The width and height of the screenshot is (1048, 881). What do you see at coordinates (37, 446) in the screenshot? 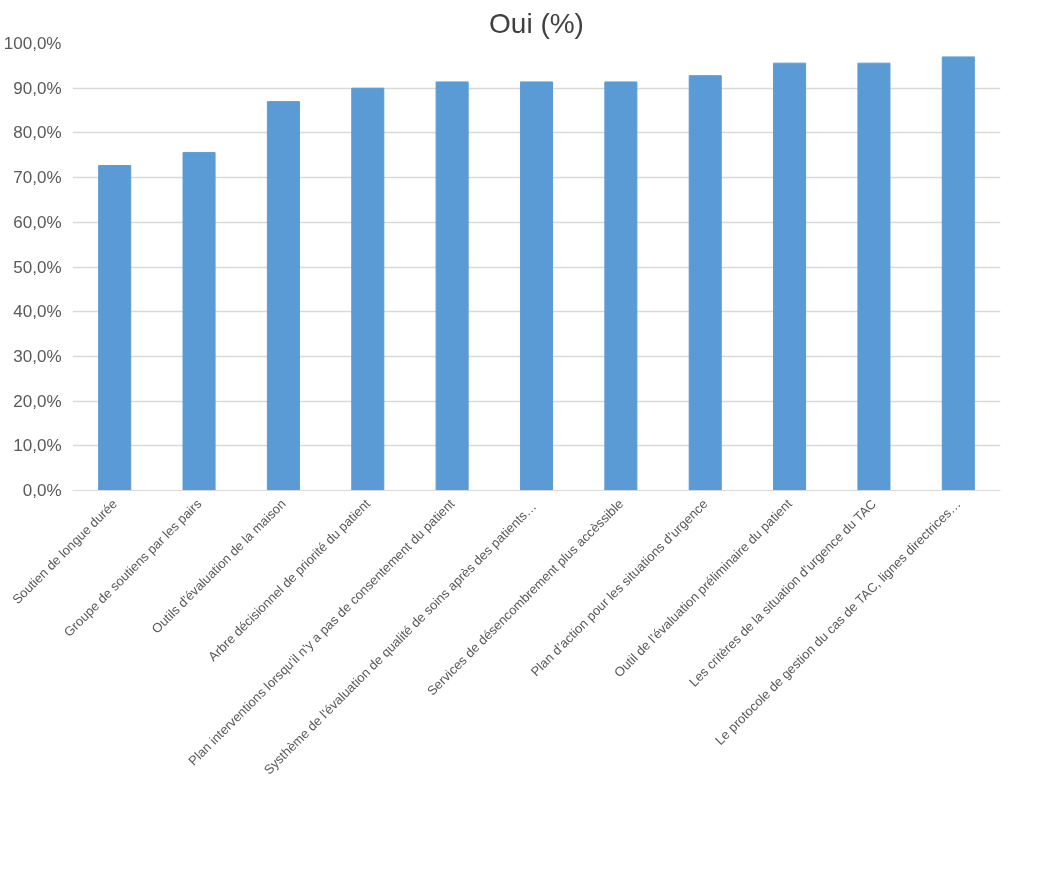
I see `y-tick-label: 10,0%` at bounding box center [37, 446].